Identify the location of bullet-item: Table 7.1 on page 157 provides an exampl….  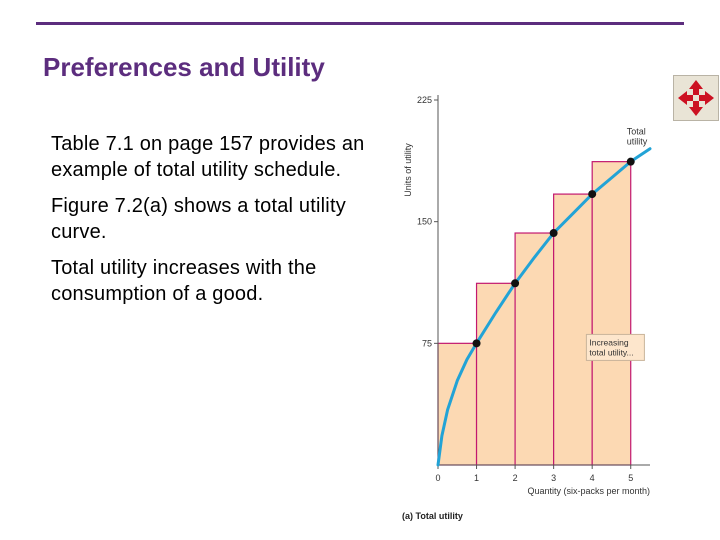
(208, 157).